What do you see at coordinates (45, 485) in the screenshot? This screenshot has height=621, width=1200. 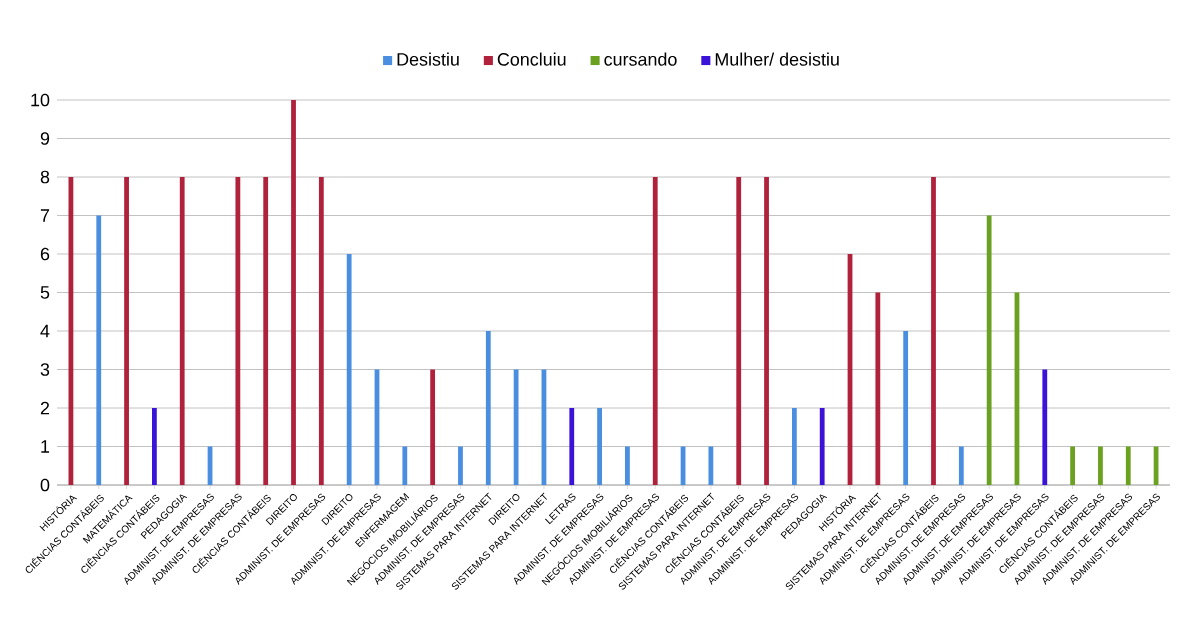 I see `y-tick-label: 0` at bounding box center [45, 485].